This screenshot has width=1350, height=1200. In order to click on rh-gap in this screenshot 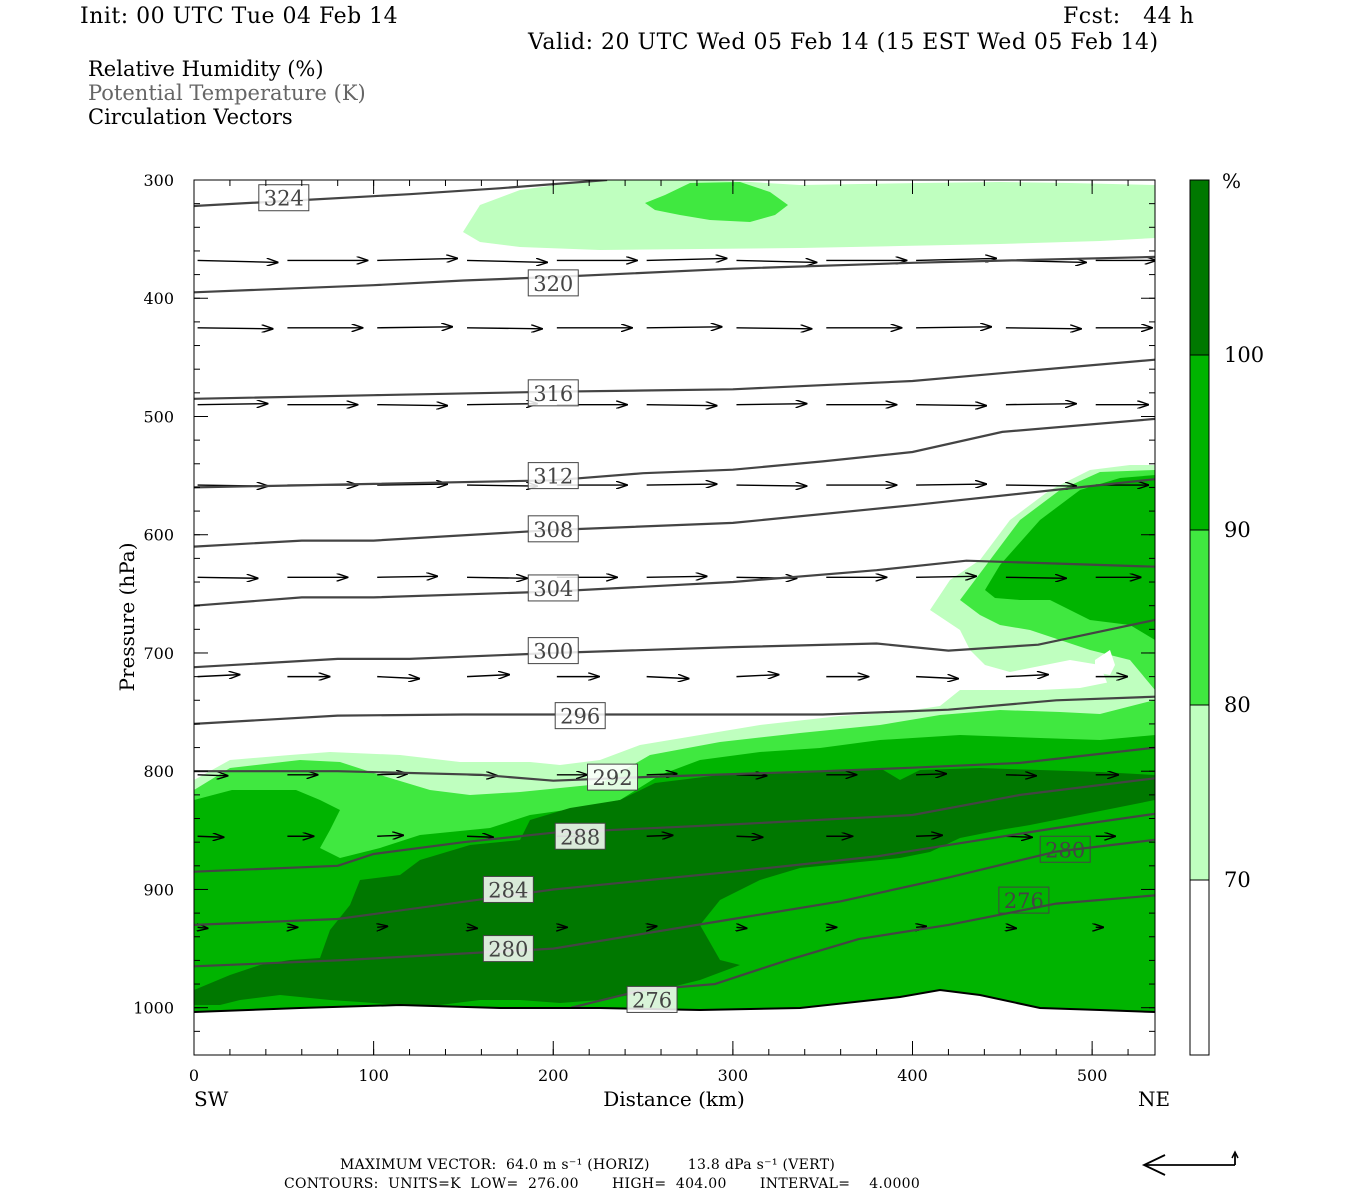, I will do `click(1105, 662)`.